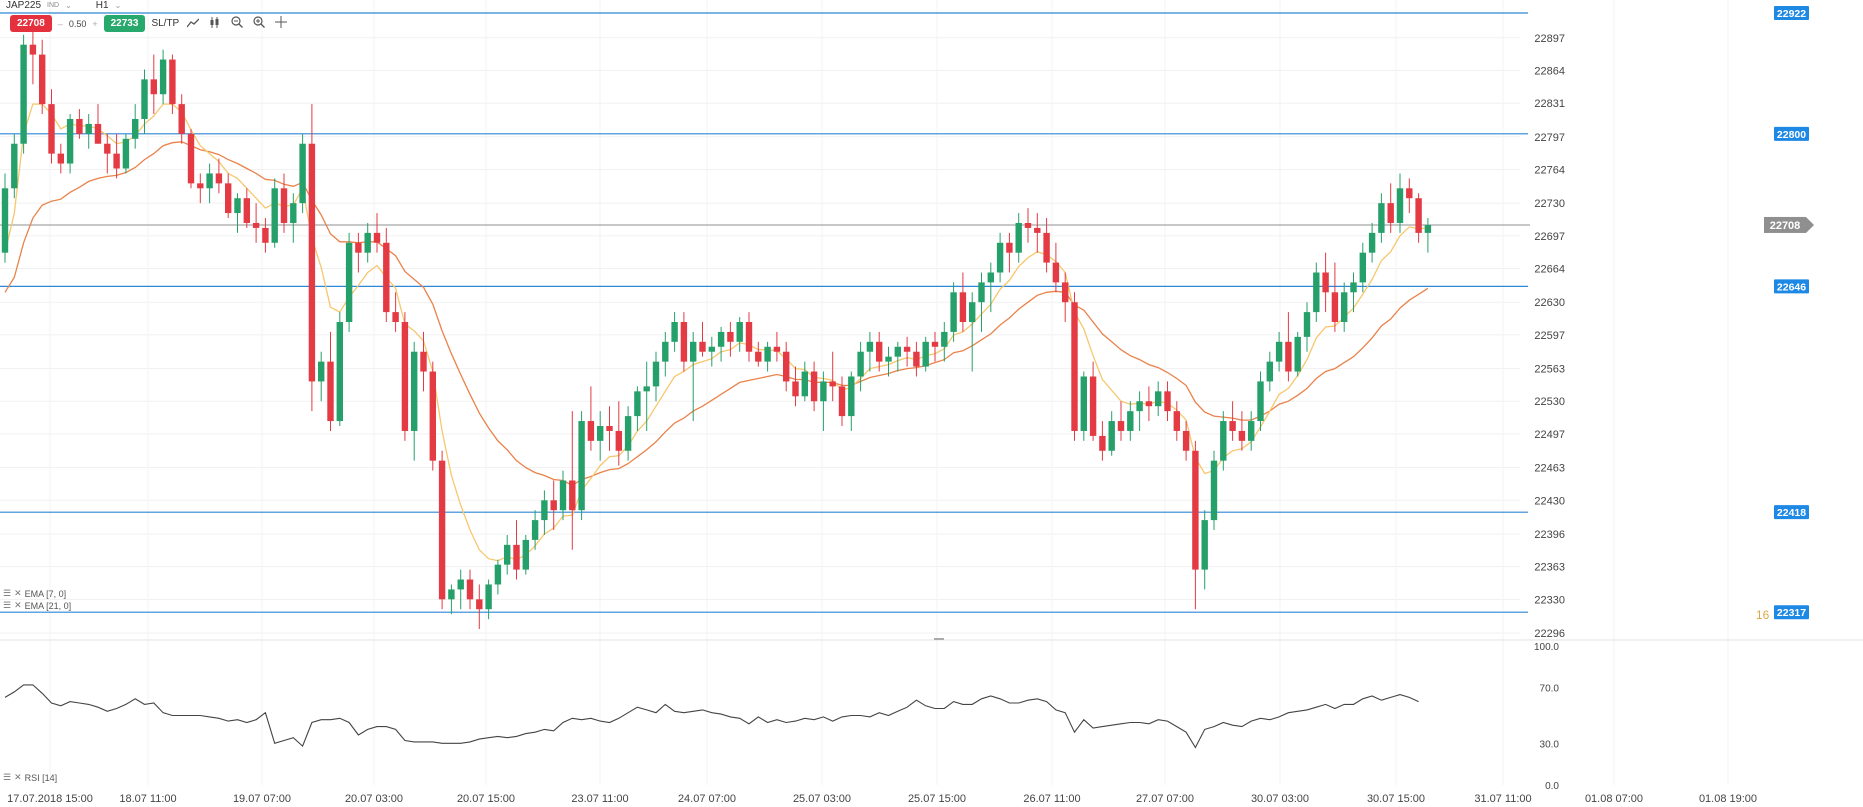 This screenshot has height=807, width=1863. I want to click on price-tick-label: 22630, so click(1549, 303).